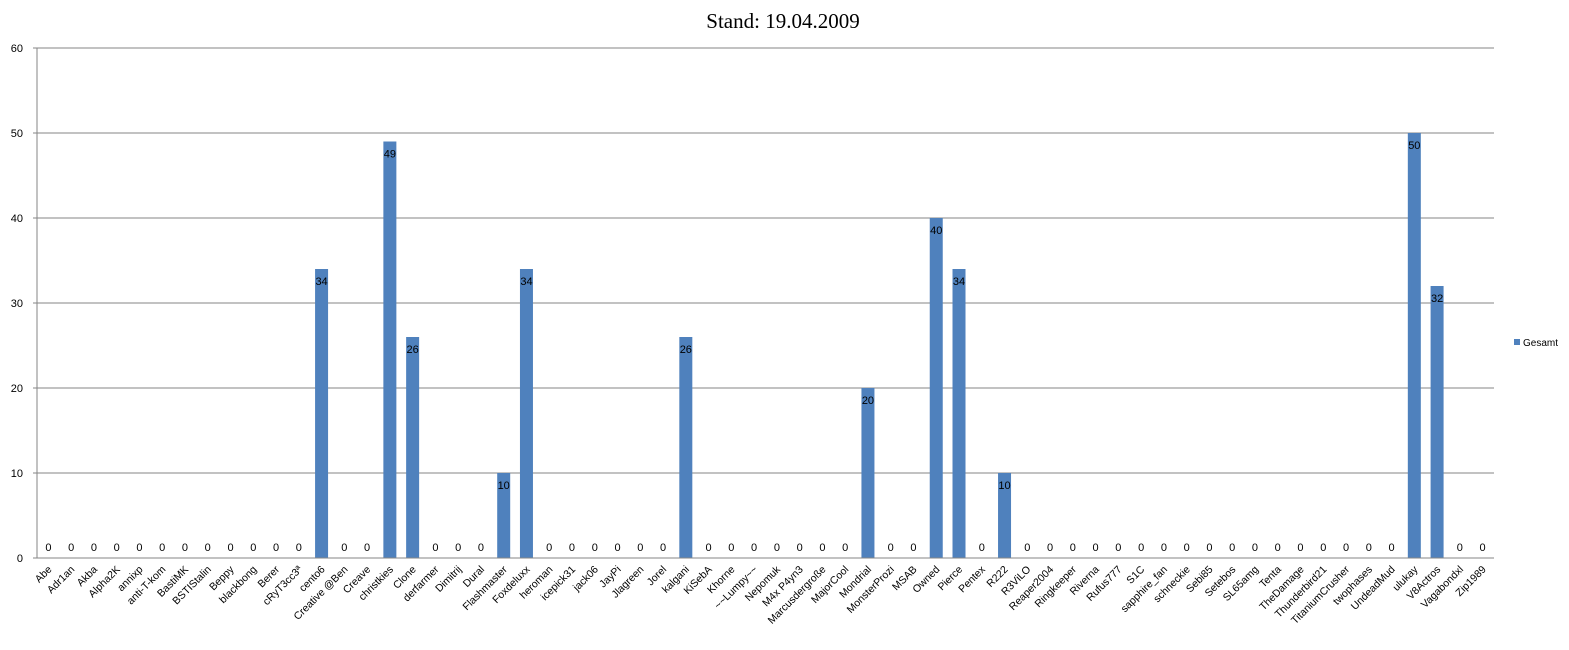 Image resolution: width=1569 pixels, height=650 pixels. I want to click on y-tick-label: 10, so click(17, 474).